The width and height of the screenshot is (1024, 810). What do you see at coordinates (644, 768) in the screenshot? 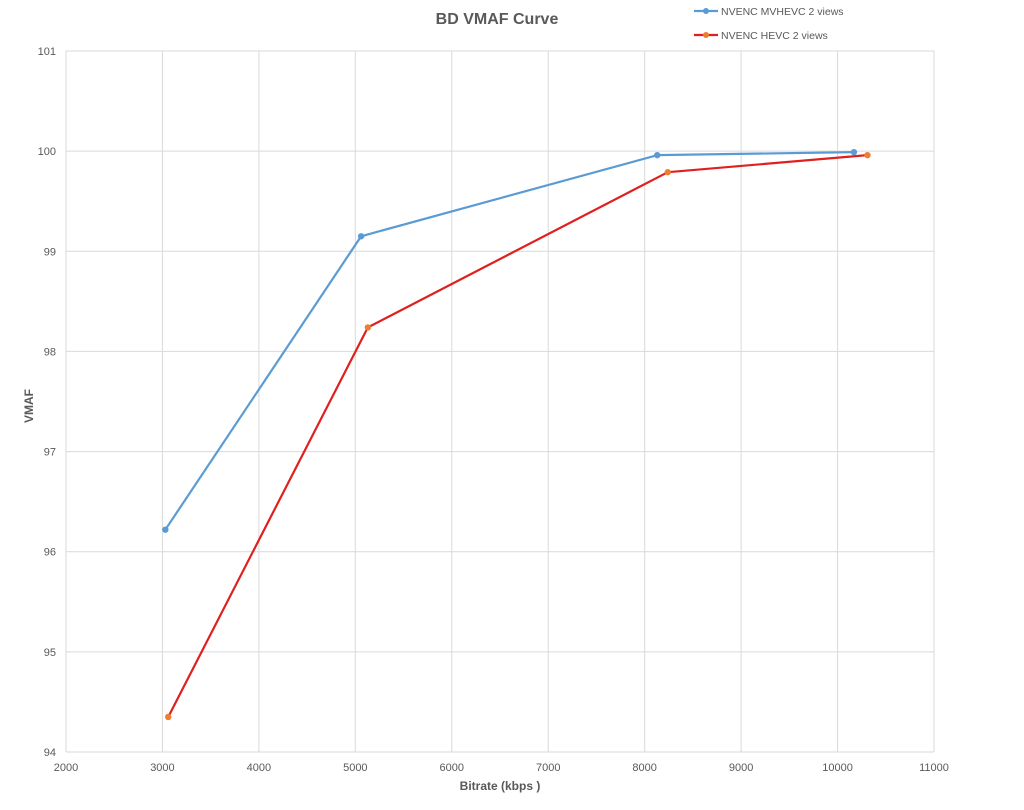
I see `x-tick-label: 8000` at bounding box center [644, 768].